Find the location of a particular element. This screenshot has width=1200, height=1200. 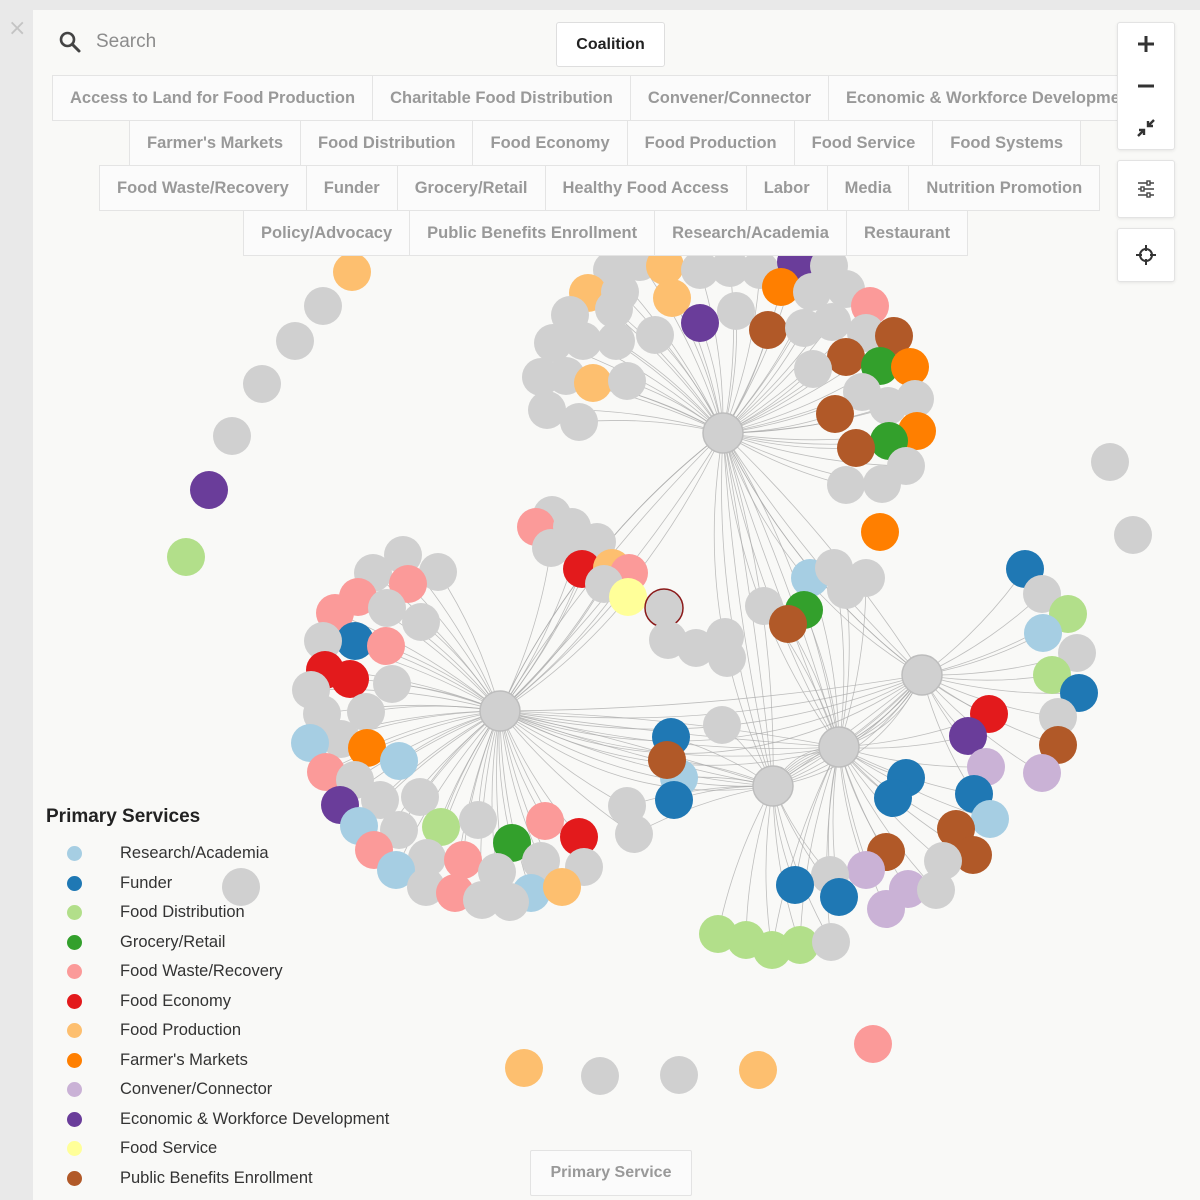

filter-chip: Access to Land for Food Production is located at coordinates (213, 98).